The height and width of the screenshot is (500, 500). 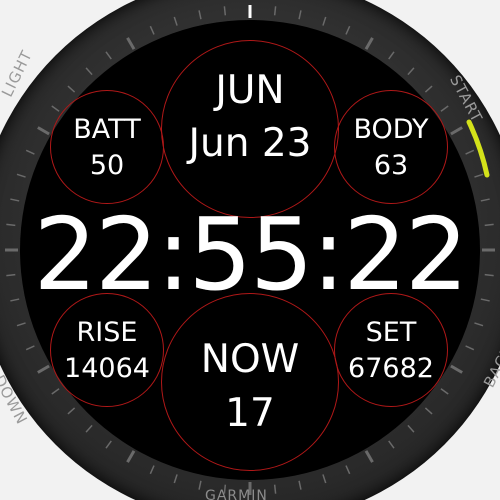 I want to click on date-value: Jun 23, so click(x=250, y=143).